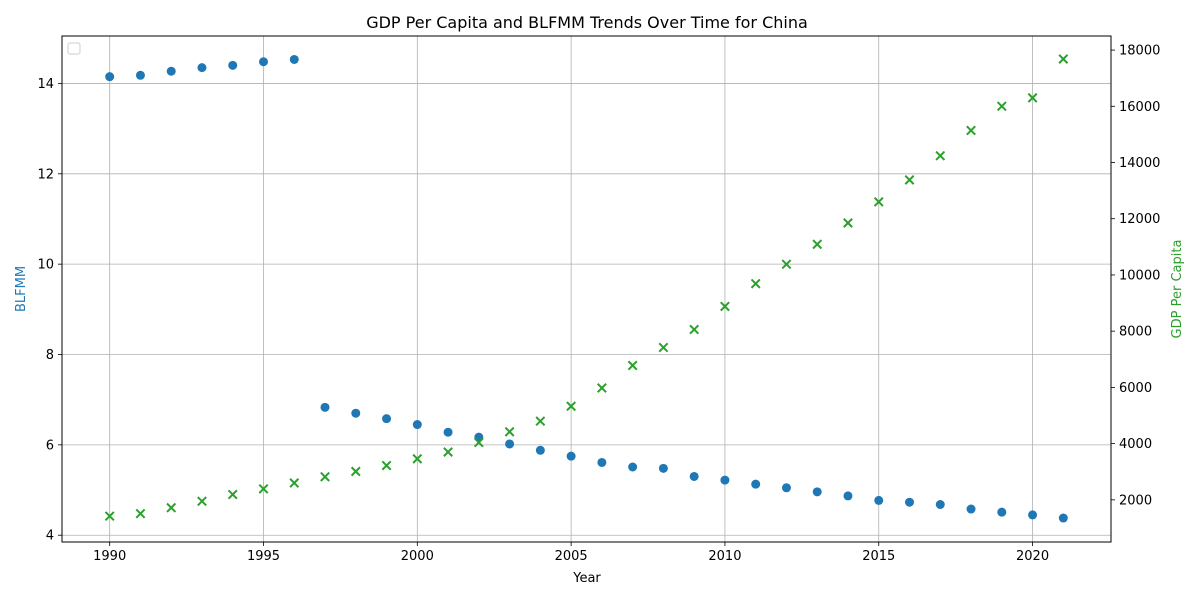 This screenshot has width=1200, height=600. Describe the element at coordinates (1135, 388) in the screenshot. I see `y-right-tick-label: 6000` at that location.